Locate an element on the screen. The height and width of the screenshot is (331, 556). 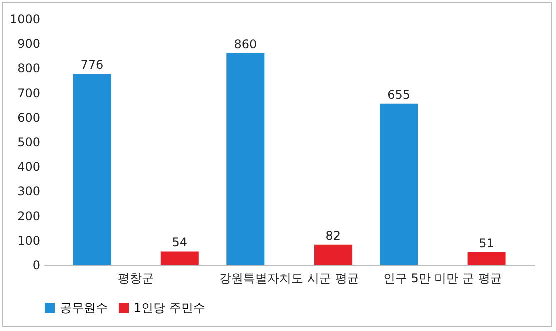
legend-label: 1인당 주민수 is located at coordinates (170, 308).